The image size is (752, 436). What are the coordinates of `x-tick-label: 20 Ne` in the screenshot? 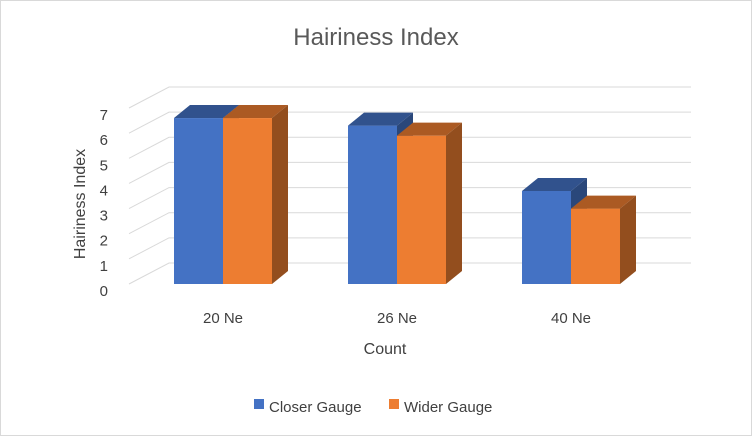 It's located at (223, 318).